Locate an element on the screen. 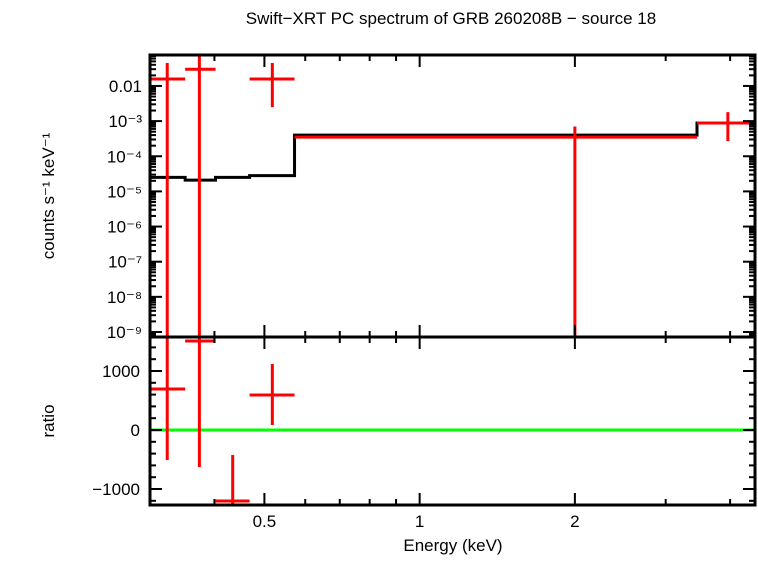 This screenshot has width=758, height=561. y-tick-label: 10⁻³ is located at coordinates (125, 121).